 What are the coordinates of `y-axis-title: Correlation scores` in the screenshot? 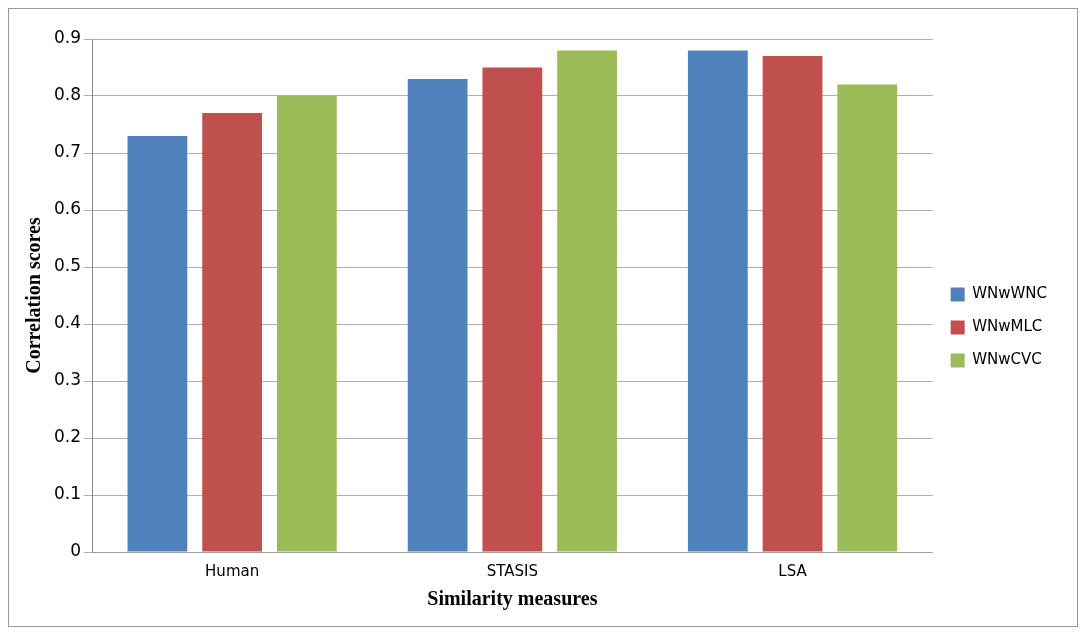 It's located at (33, 295).